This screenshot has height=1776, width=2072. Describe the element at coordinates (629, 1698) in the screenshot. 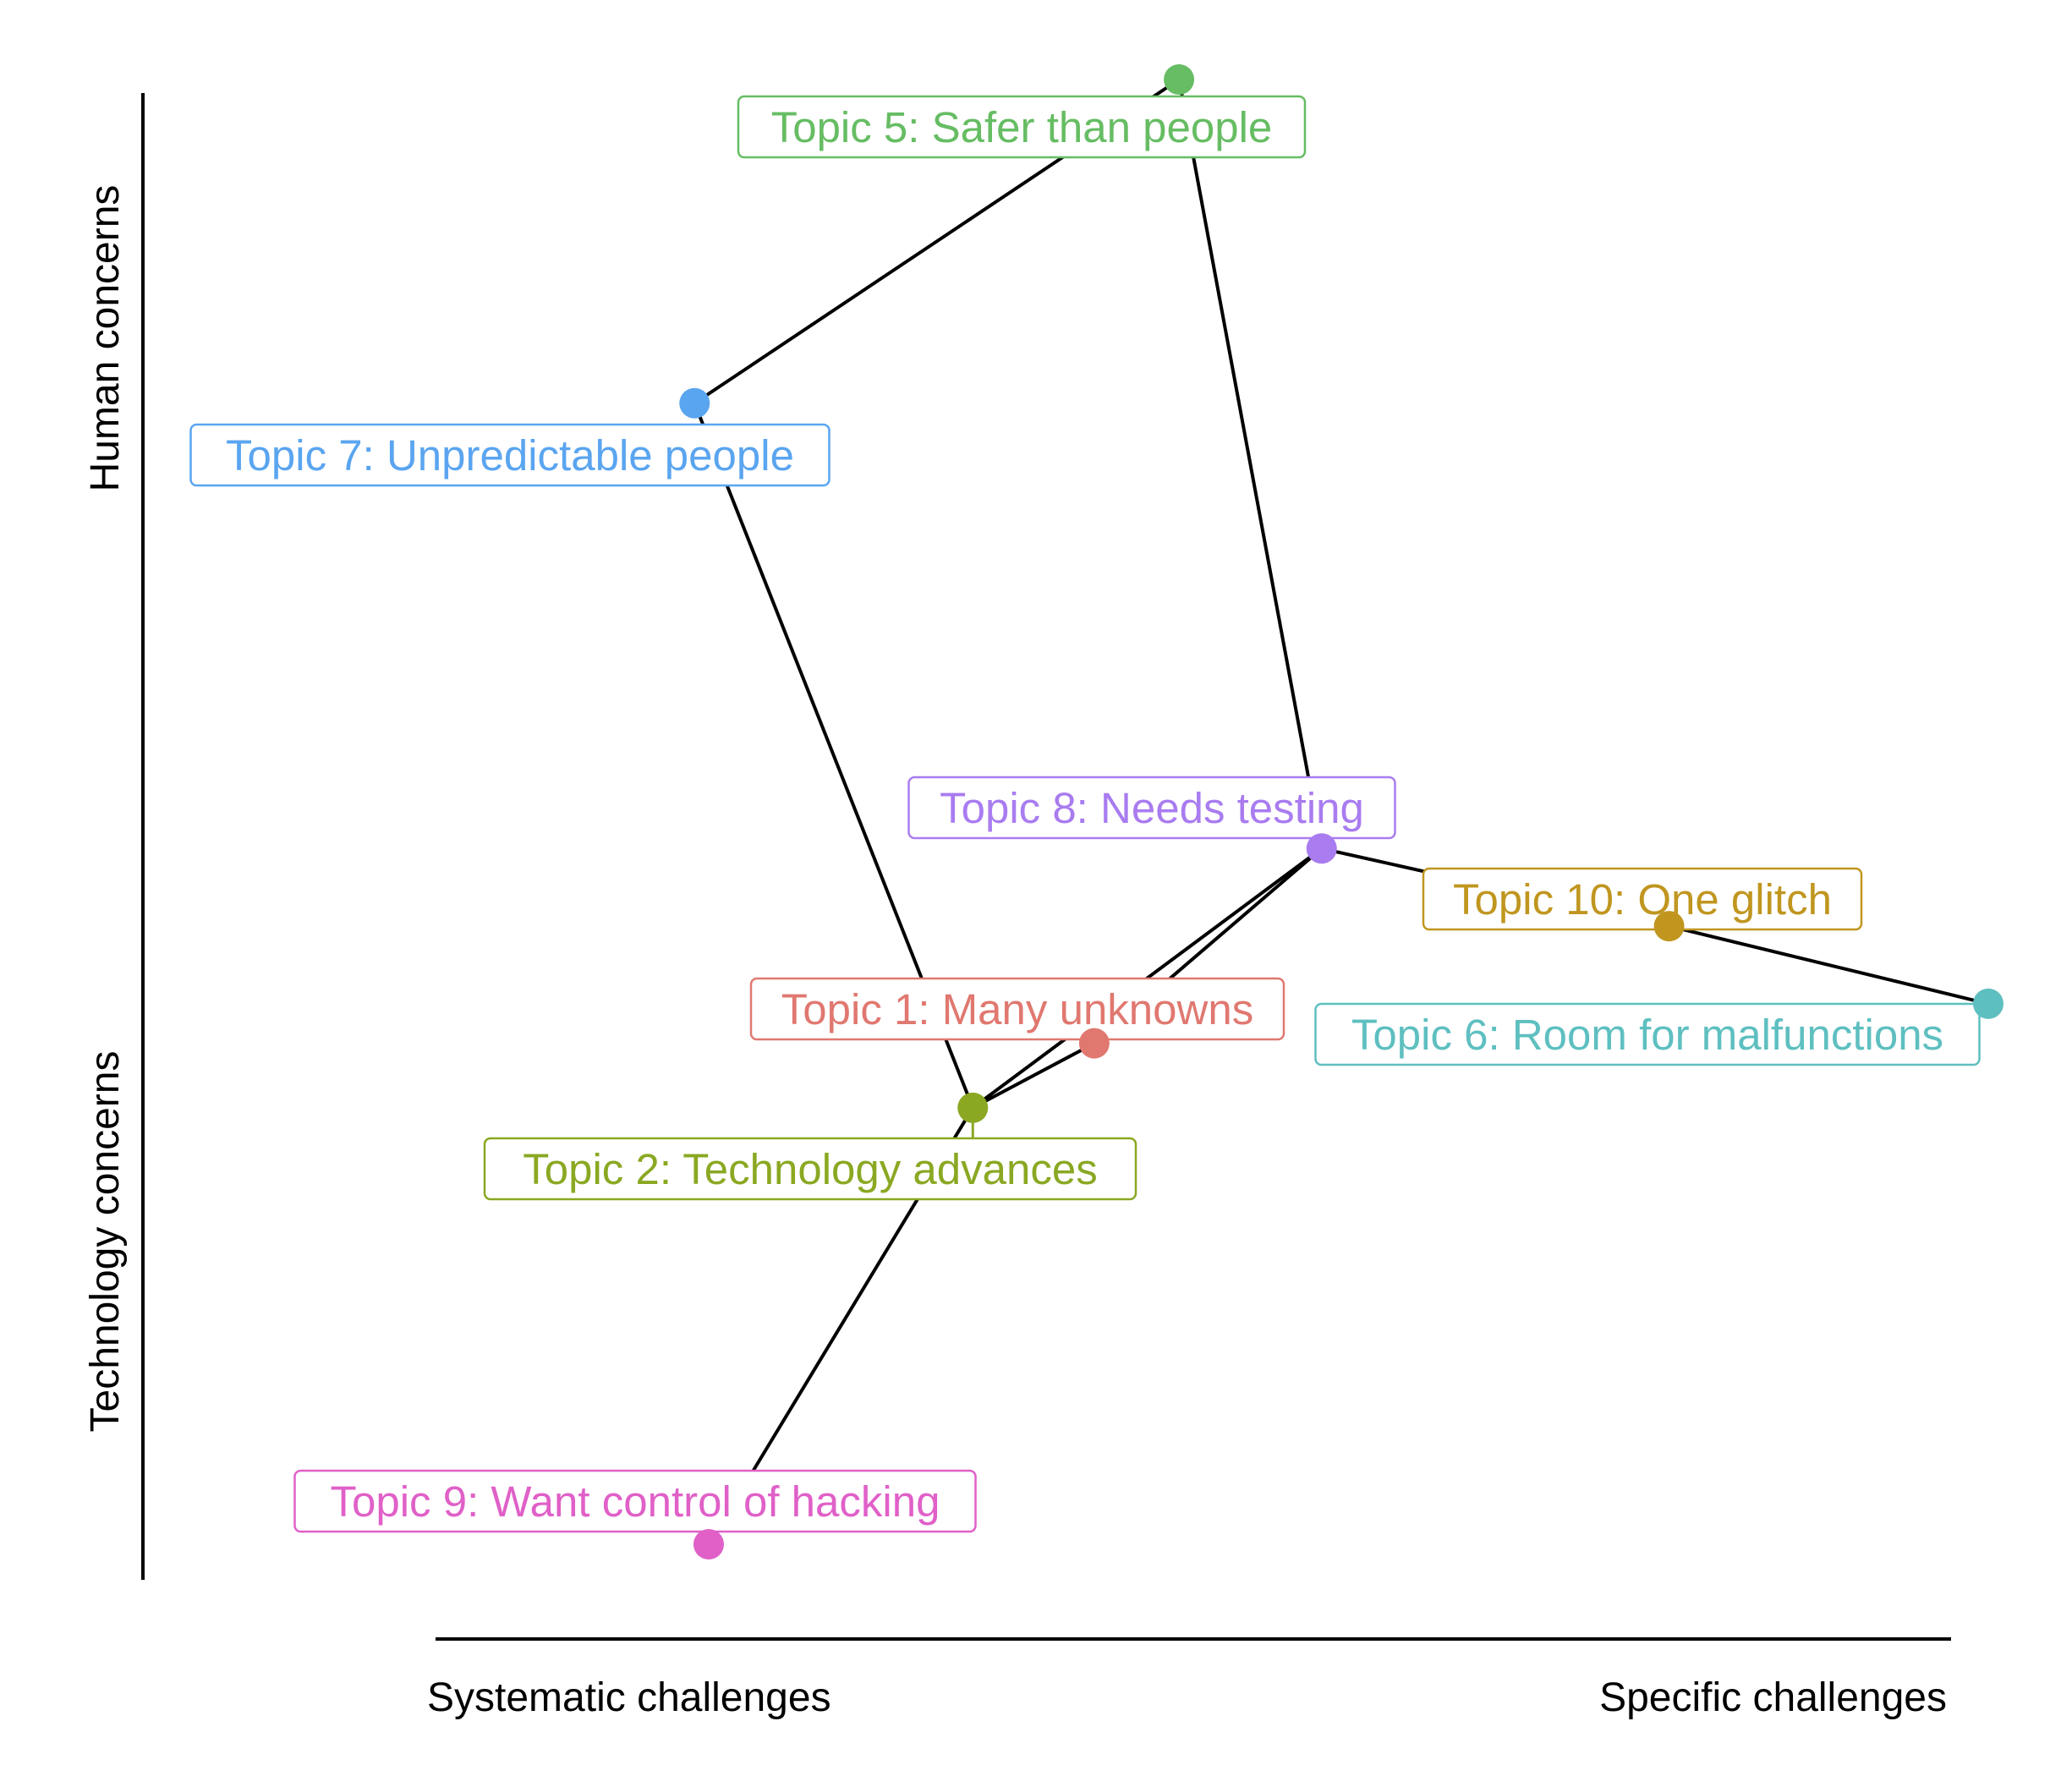

I see `x-axis-left-label: Systematic challenges` at that location.